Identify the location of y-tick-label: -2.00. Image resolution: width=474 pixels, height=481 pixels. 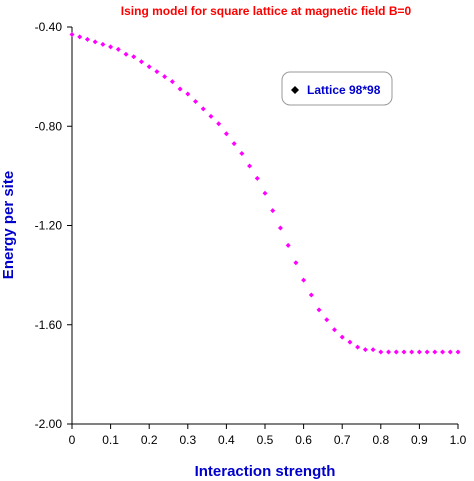
(49, 424).